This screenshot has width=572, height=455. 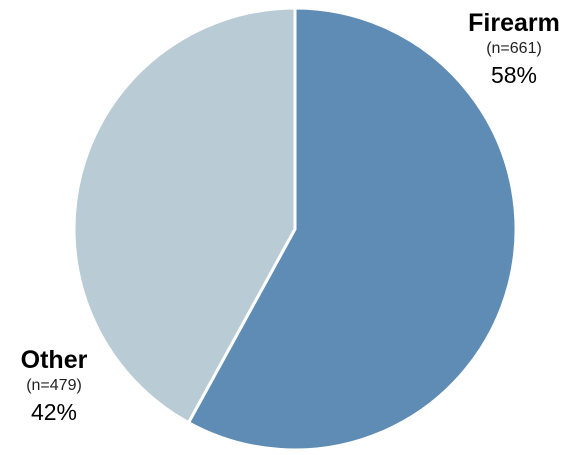 I want to click on slice-name-other: Other, so click(x=54, y=360).